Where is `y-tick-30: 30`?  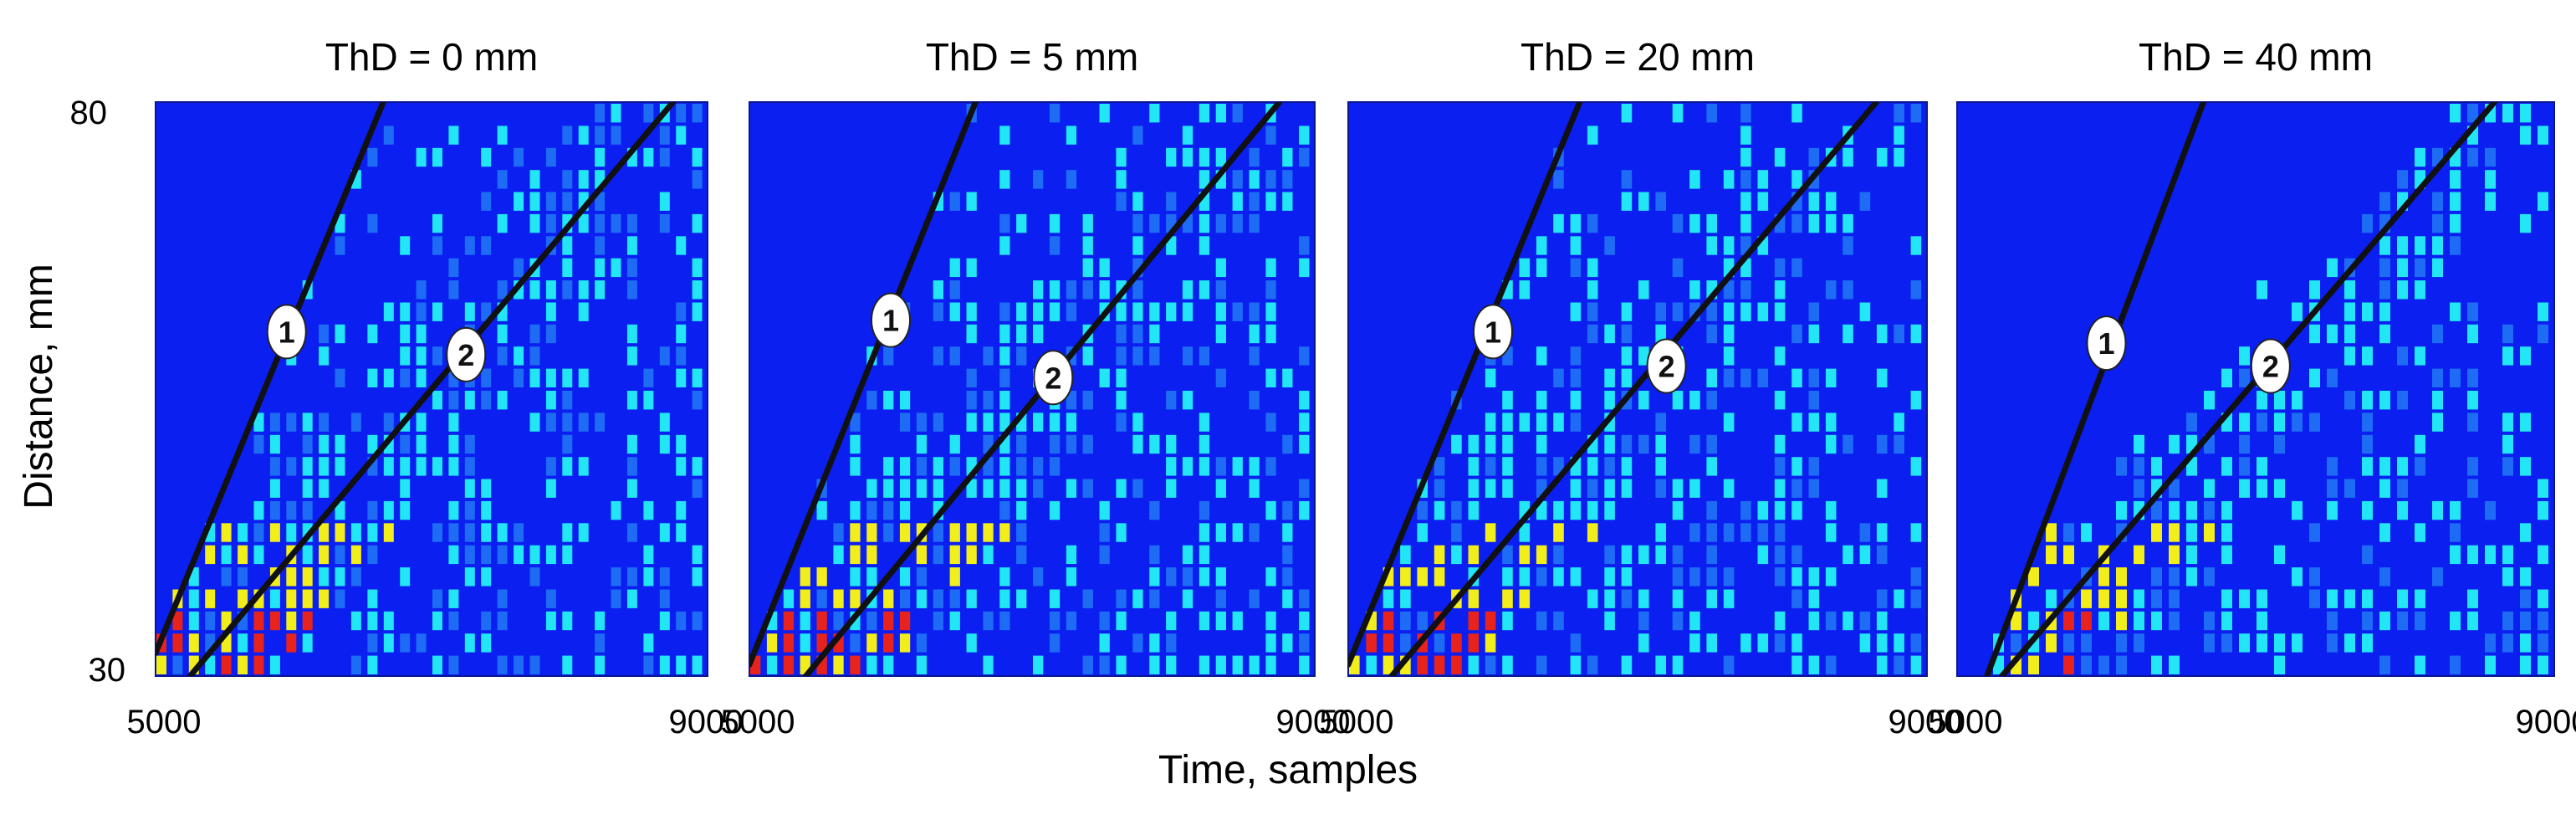 y-tick-30: 30 is located at coordinates (107, 670).